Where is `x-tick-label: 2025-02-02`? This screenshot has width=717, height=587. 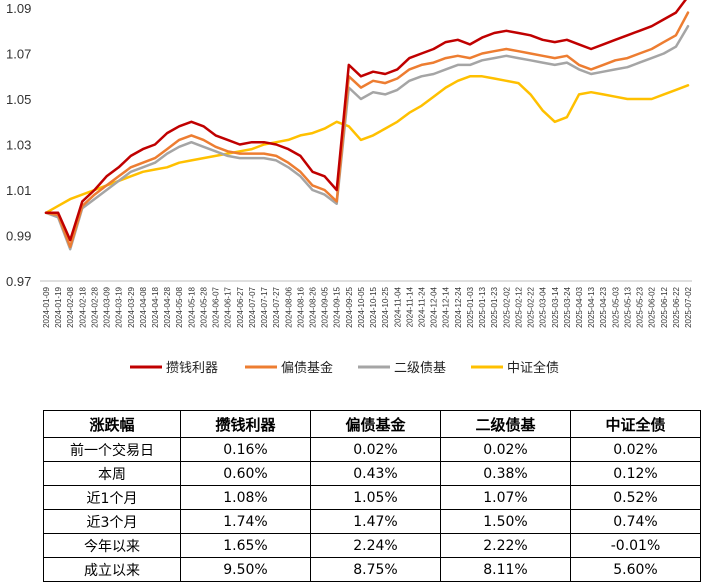 x-tick-label: 2025-02-02 is located at coordinates (506, 306).